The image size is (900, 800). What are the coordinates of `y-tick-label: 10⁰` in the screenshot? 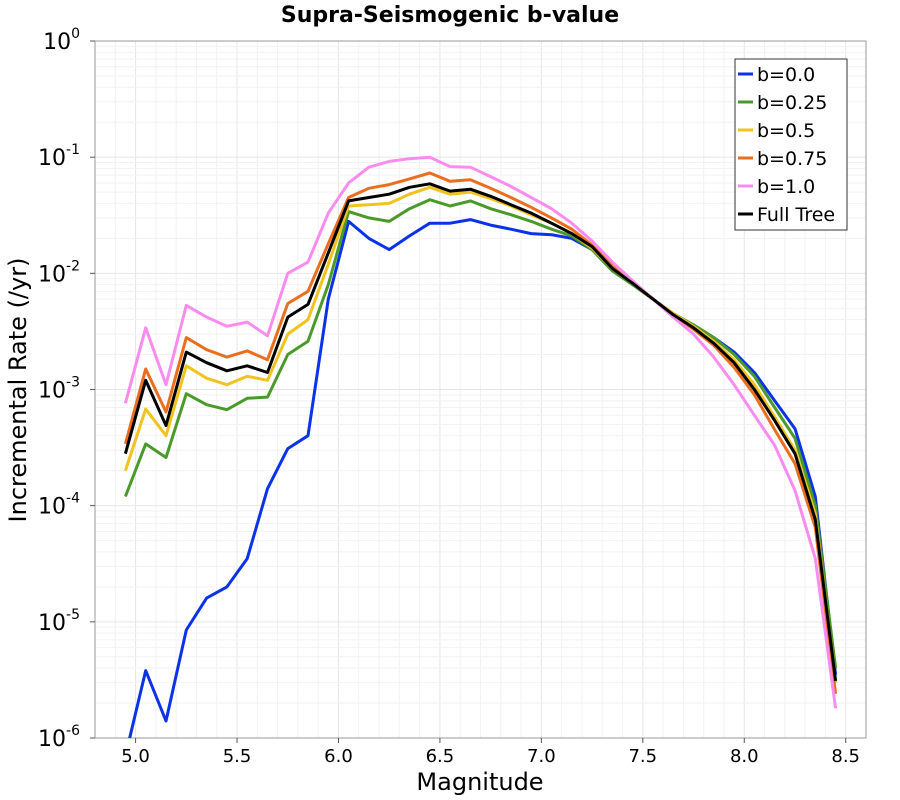 It's located at (61, 40).